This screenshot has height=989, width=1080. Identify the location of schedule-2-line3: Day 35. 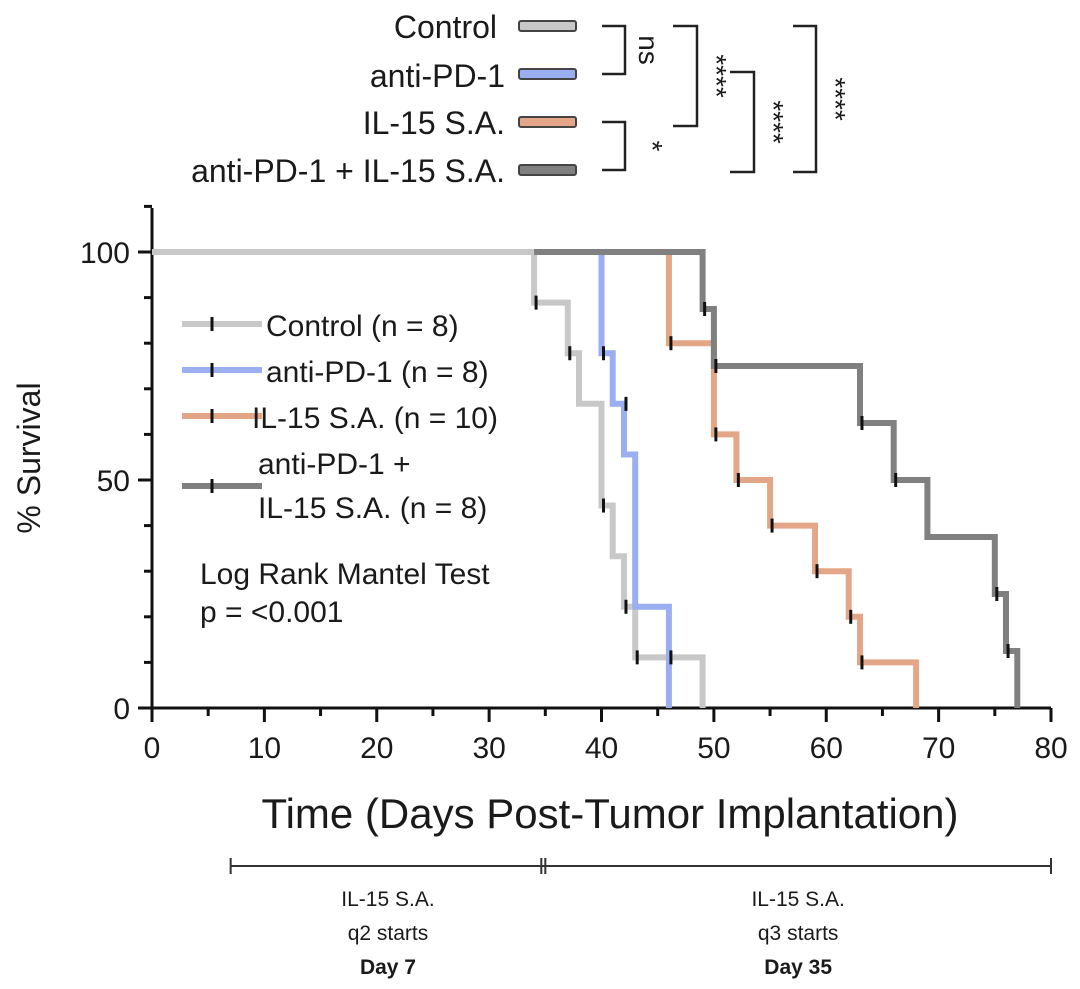
(798, 967).